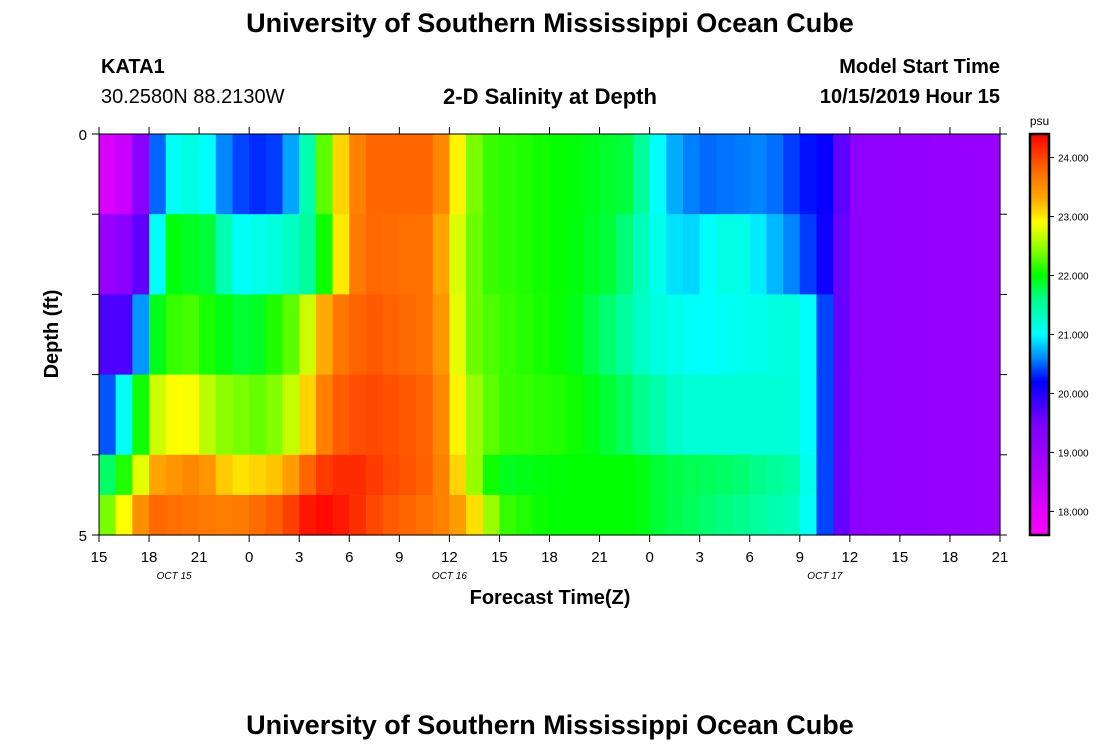  Describe the element at coordinates (824, 576) in the screenshot. I see `date-label: OCT 17` at that location.